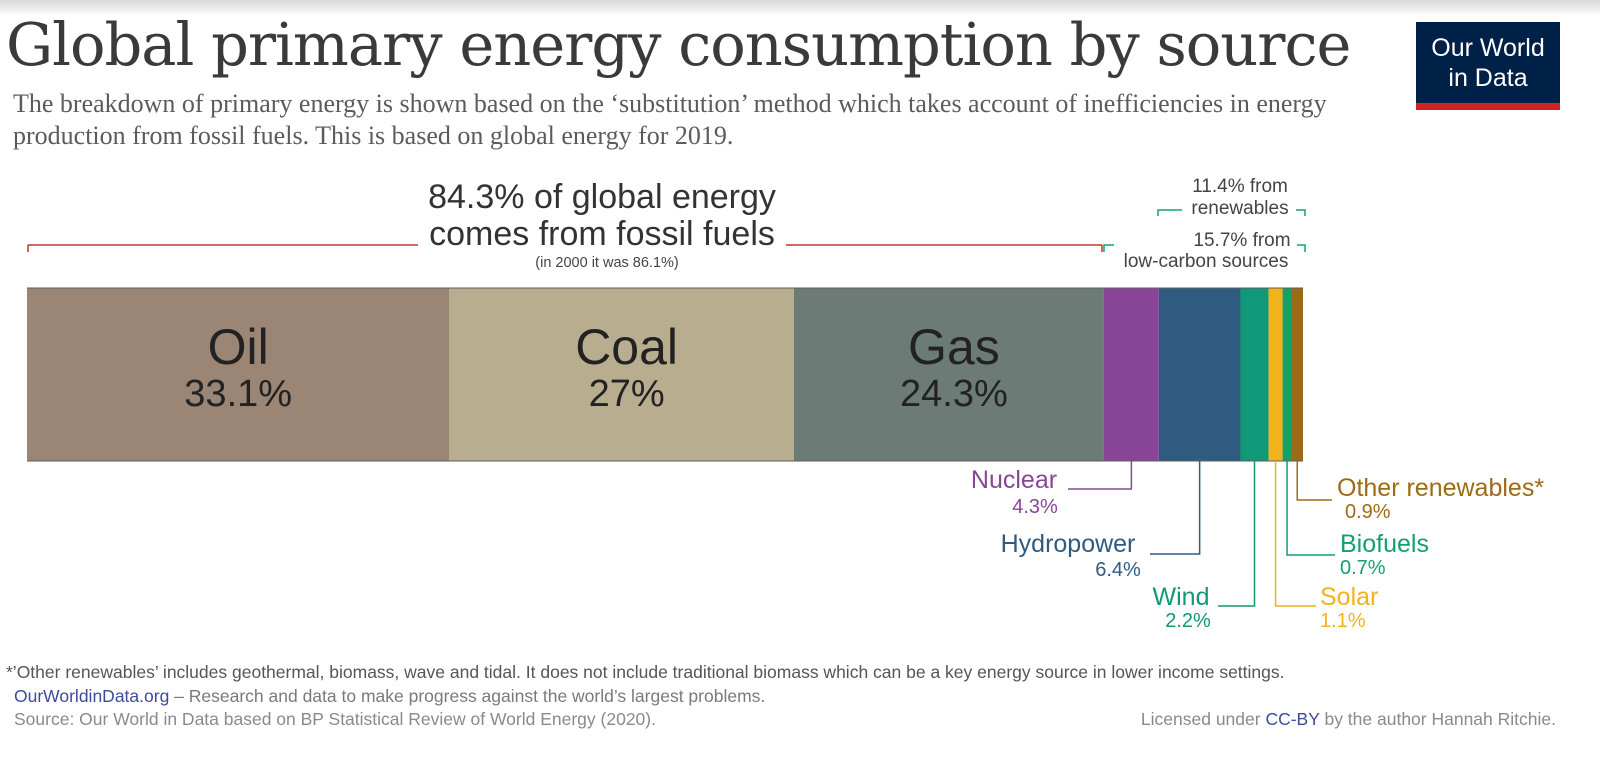  Describe the element at coordinates (1349, 597) in the screenshot. I see `label-solar: Solar` at that location.